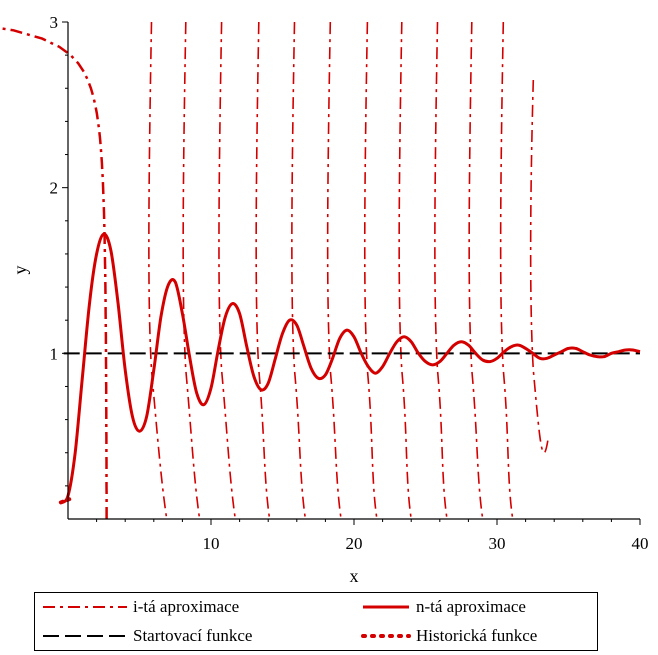 The height and width of the screenshot is (655, 658). What do you see at coordinates (354, 543) in the screenshot?
I see `x-tick-label-20: 20` at bounding box center [354, 543].